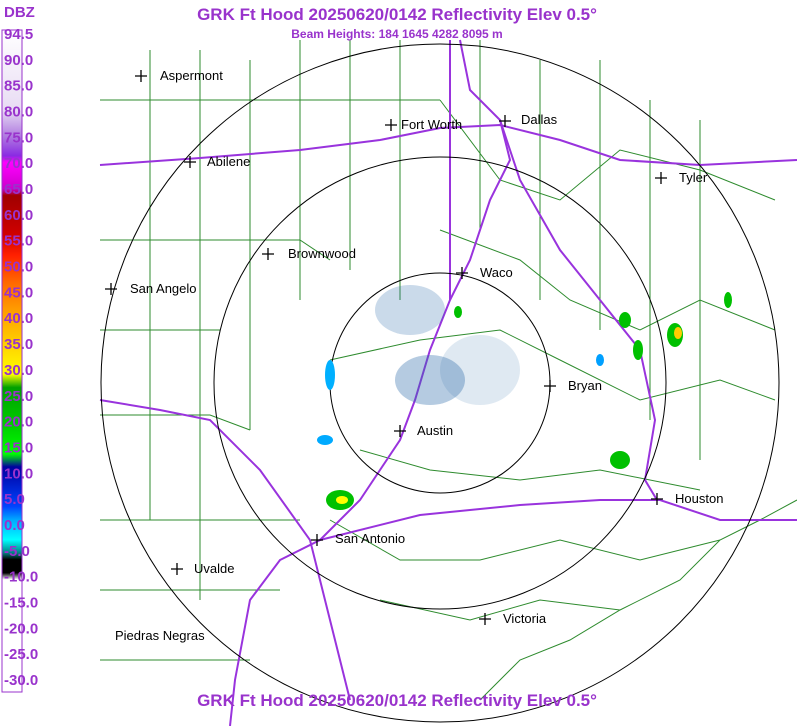 The image size is (797, 726). What do you see at coordinates (163, 288) in the screenshot?
I see `city-label: San Angelo` at bounding box center [163, 288].